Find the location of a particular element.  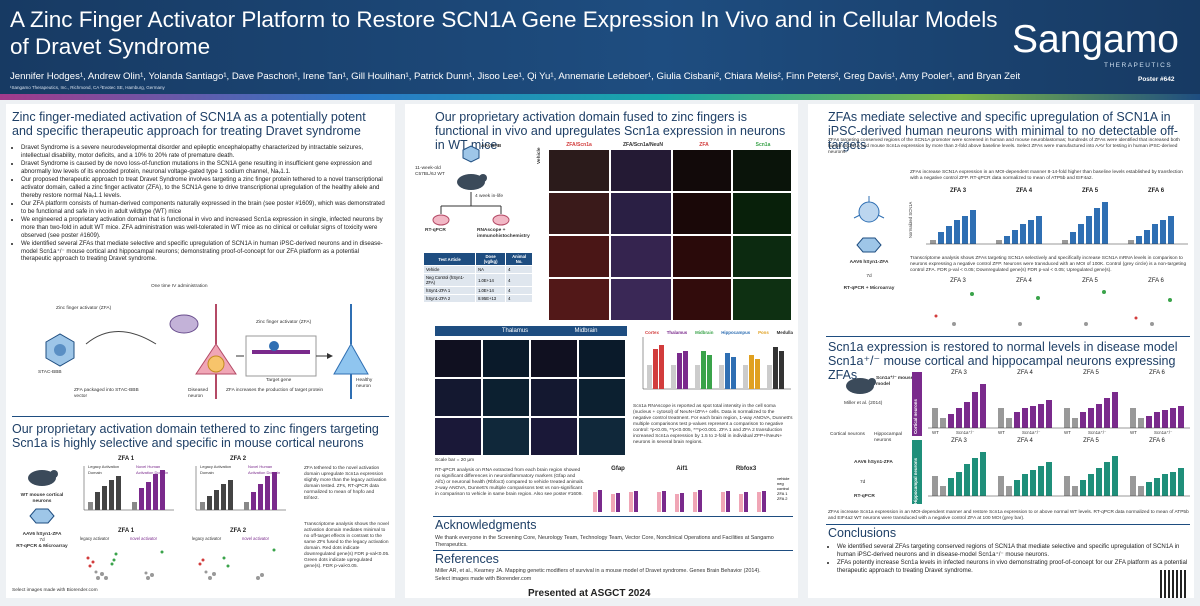

ipsc-workflow: AAV6 hSyn1-ZFA 7d RT-qPCR + Microarray is located at coordinates (869, 264).